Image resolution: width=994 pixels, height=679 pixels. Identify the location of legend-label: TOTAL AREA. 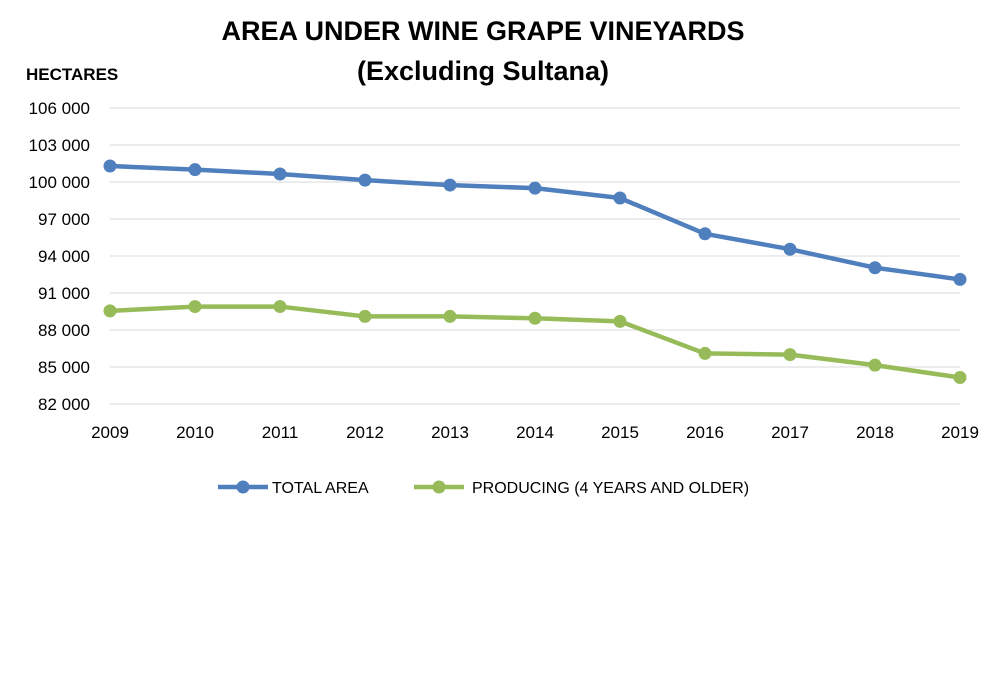
(320, 488).